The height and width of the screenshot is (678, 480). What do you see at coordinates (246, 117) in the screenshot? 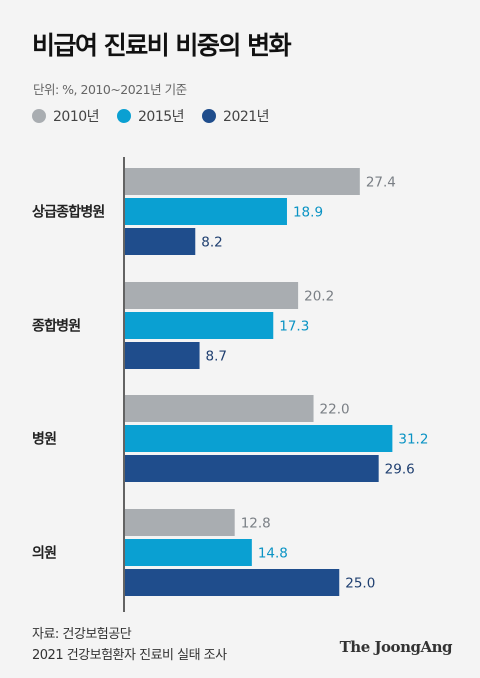
I see `legend-label-2021: 2021년` at bounding box center [246, 117].